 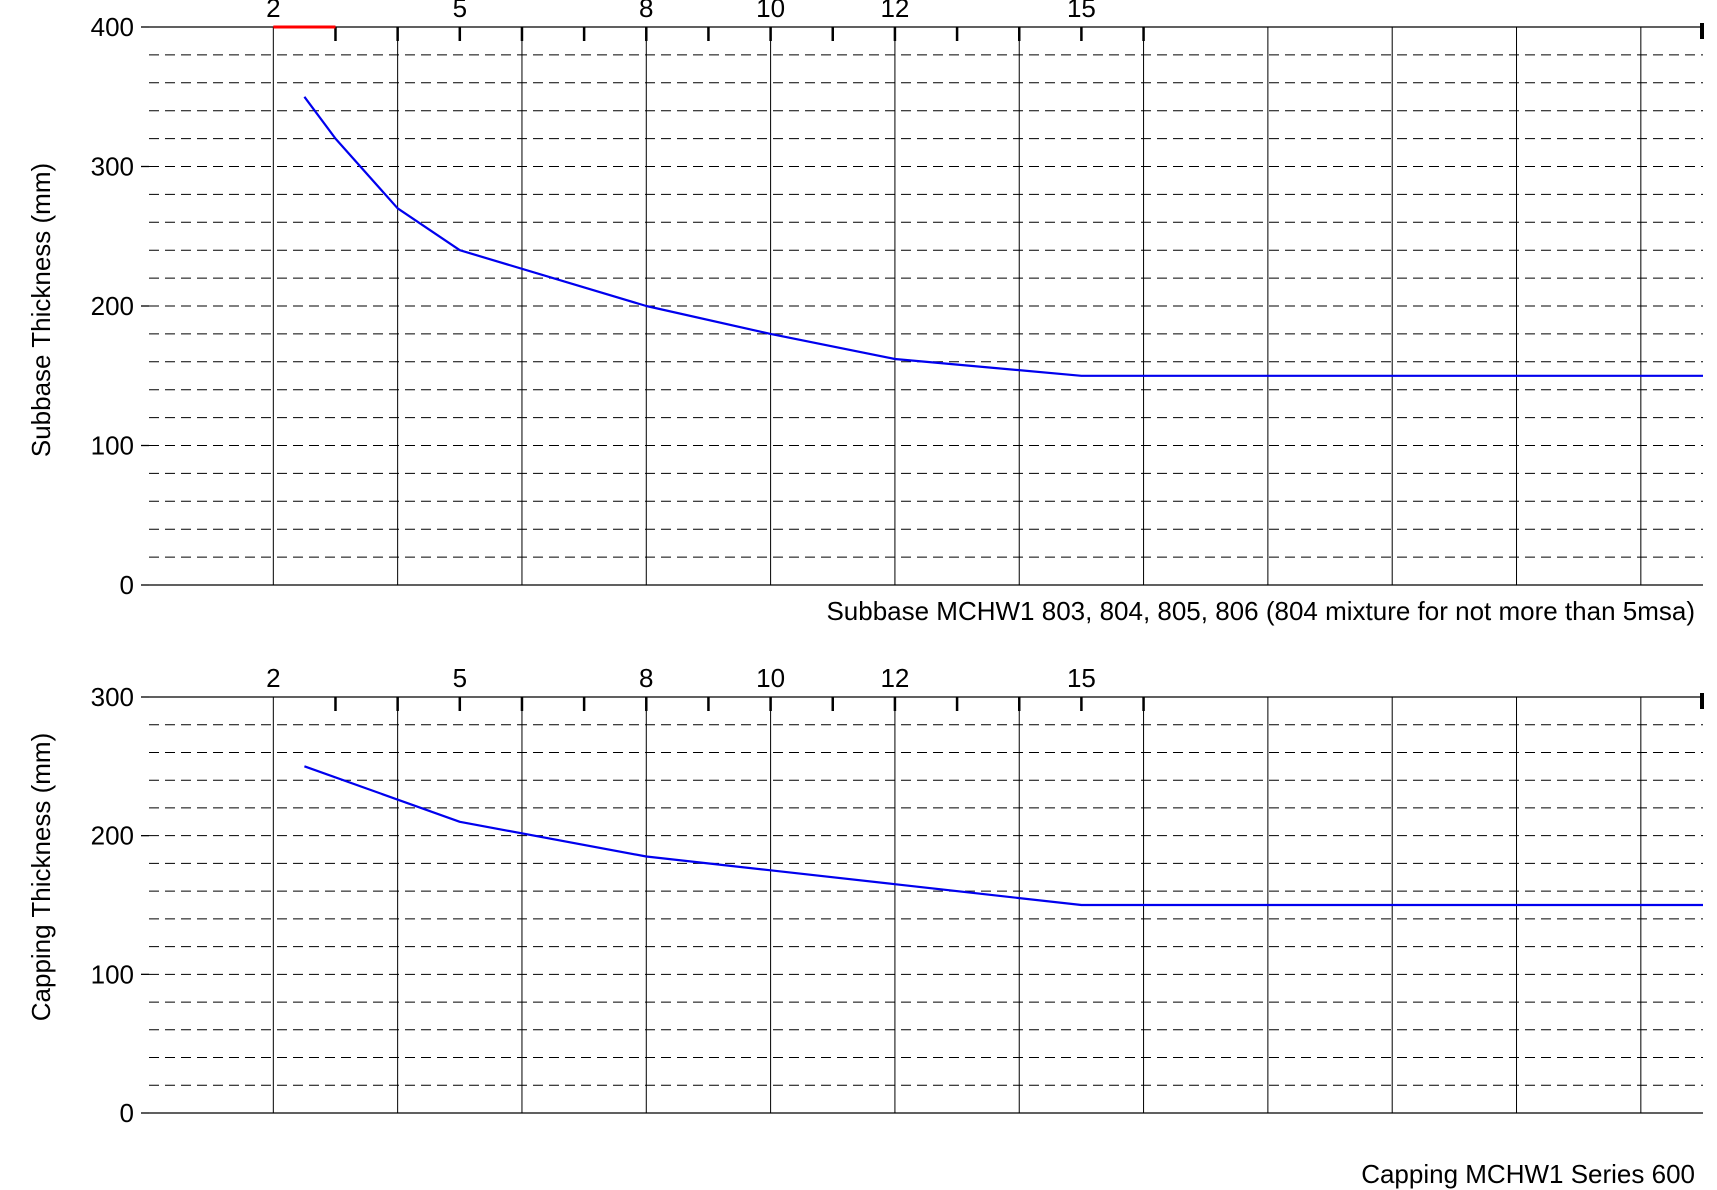 What do you see at coordinates (41, 877) in the screenshot?
I see `capping-y-axis-label: Capping Thickness (mm)` at bounding box center [41, 877].